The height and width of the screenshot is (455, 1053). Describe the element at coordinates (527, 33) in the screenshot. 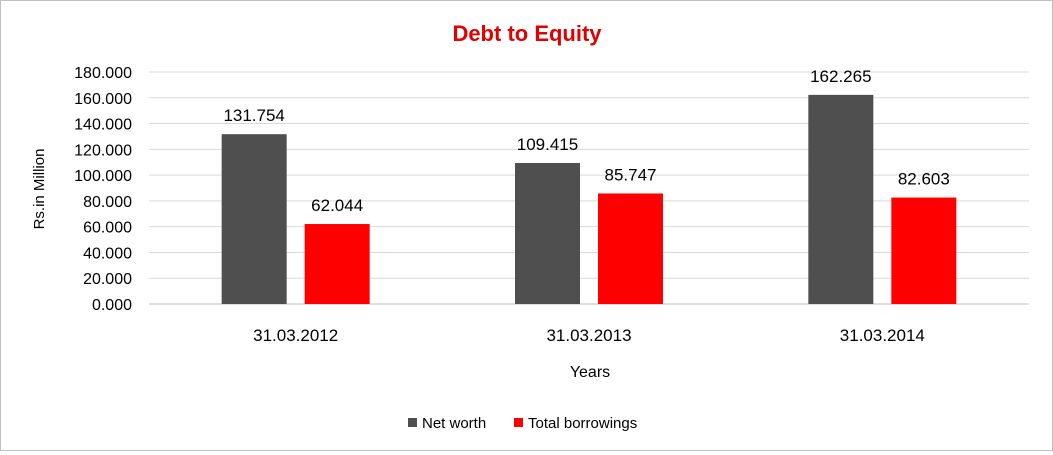

I see `chart-title: Debt to Equity` at that location.